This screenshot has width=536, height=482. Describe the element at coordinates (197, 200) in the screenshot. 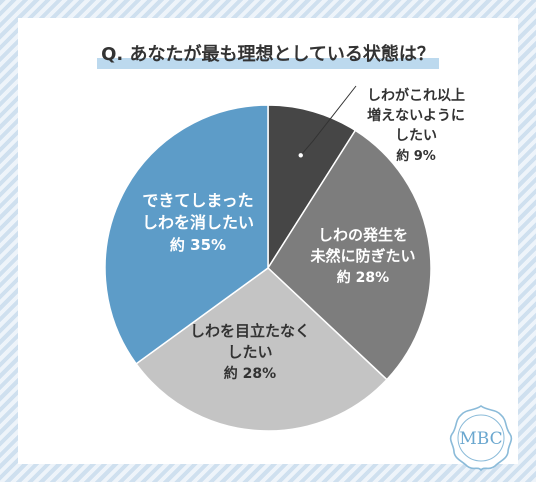

I see `slice-4-label-line: できてしまった` at that location.